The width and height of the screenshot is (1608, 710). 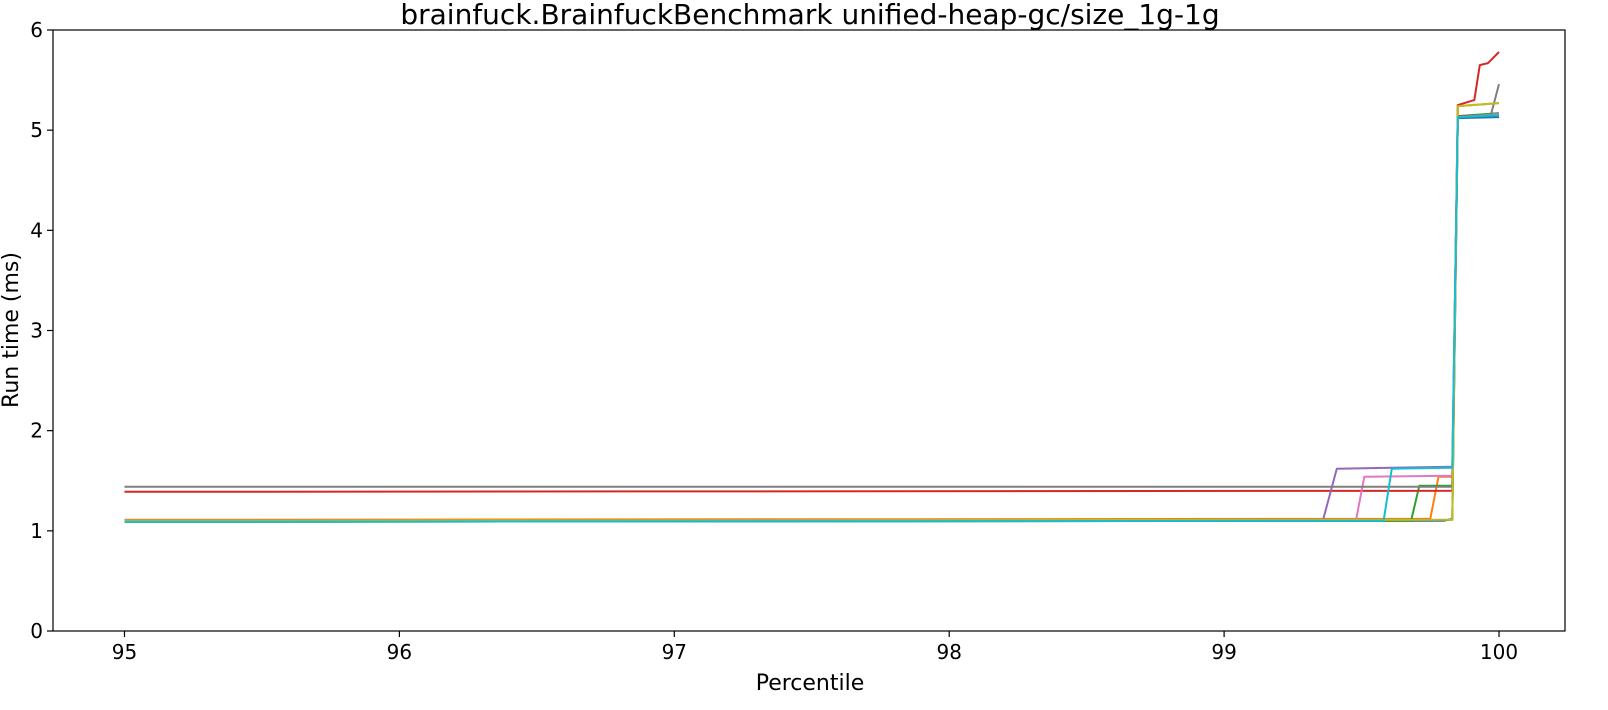 What do you see at coordinates (948, 652) in the screenshot?
I see `x-tick-label: 98` at bounding box center [948, 652].